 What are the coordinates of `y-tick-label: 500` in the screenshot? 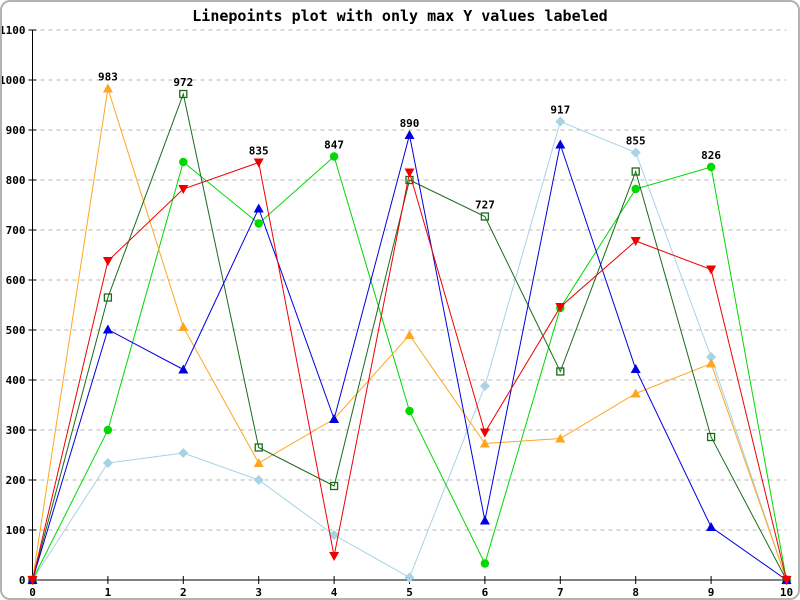 It's located at (16, 330).